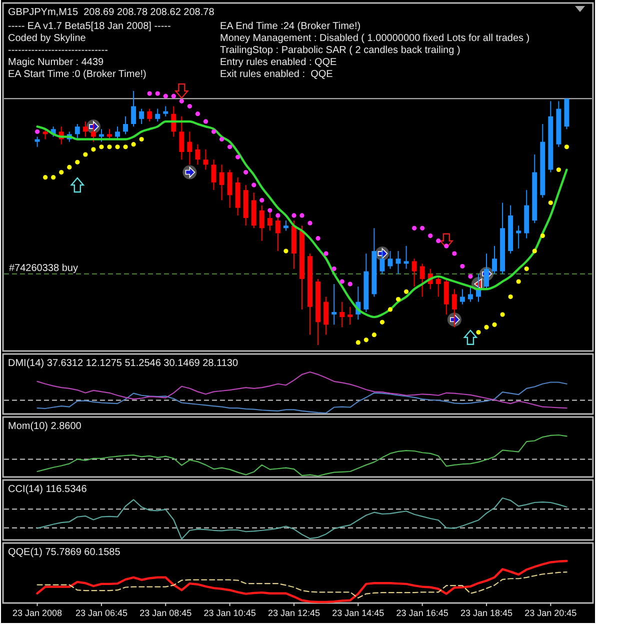 The width and height of the screenshot is (620, 625). I want to click on x-tick-label: 23 Jan 14:45, so click(358, 613).